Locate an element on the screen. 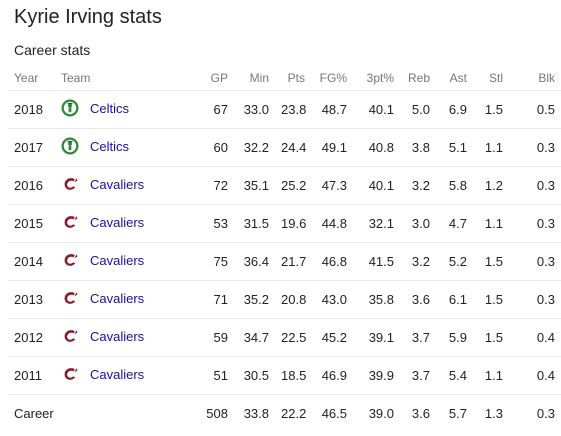 The height and width of the screenshot is (436, 561). stat-min: 35.1 is located at coordinates (254, 185).